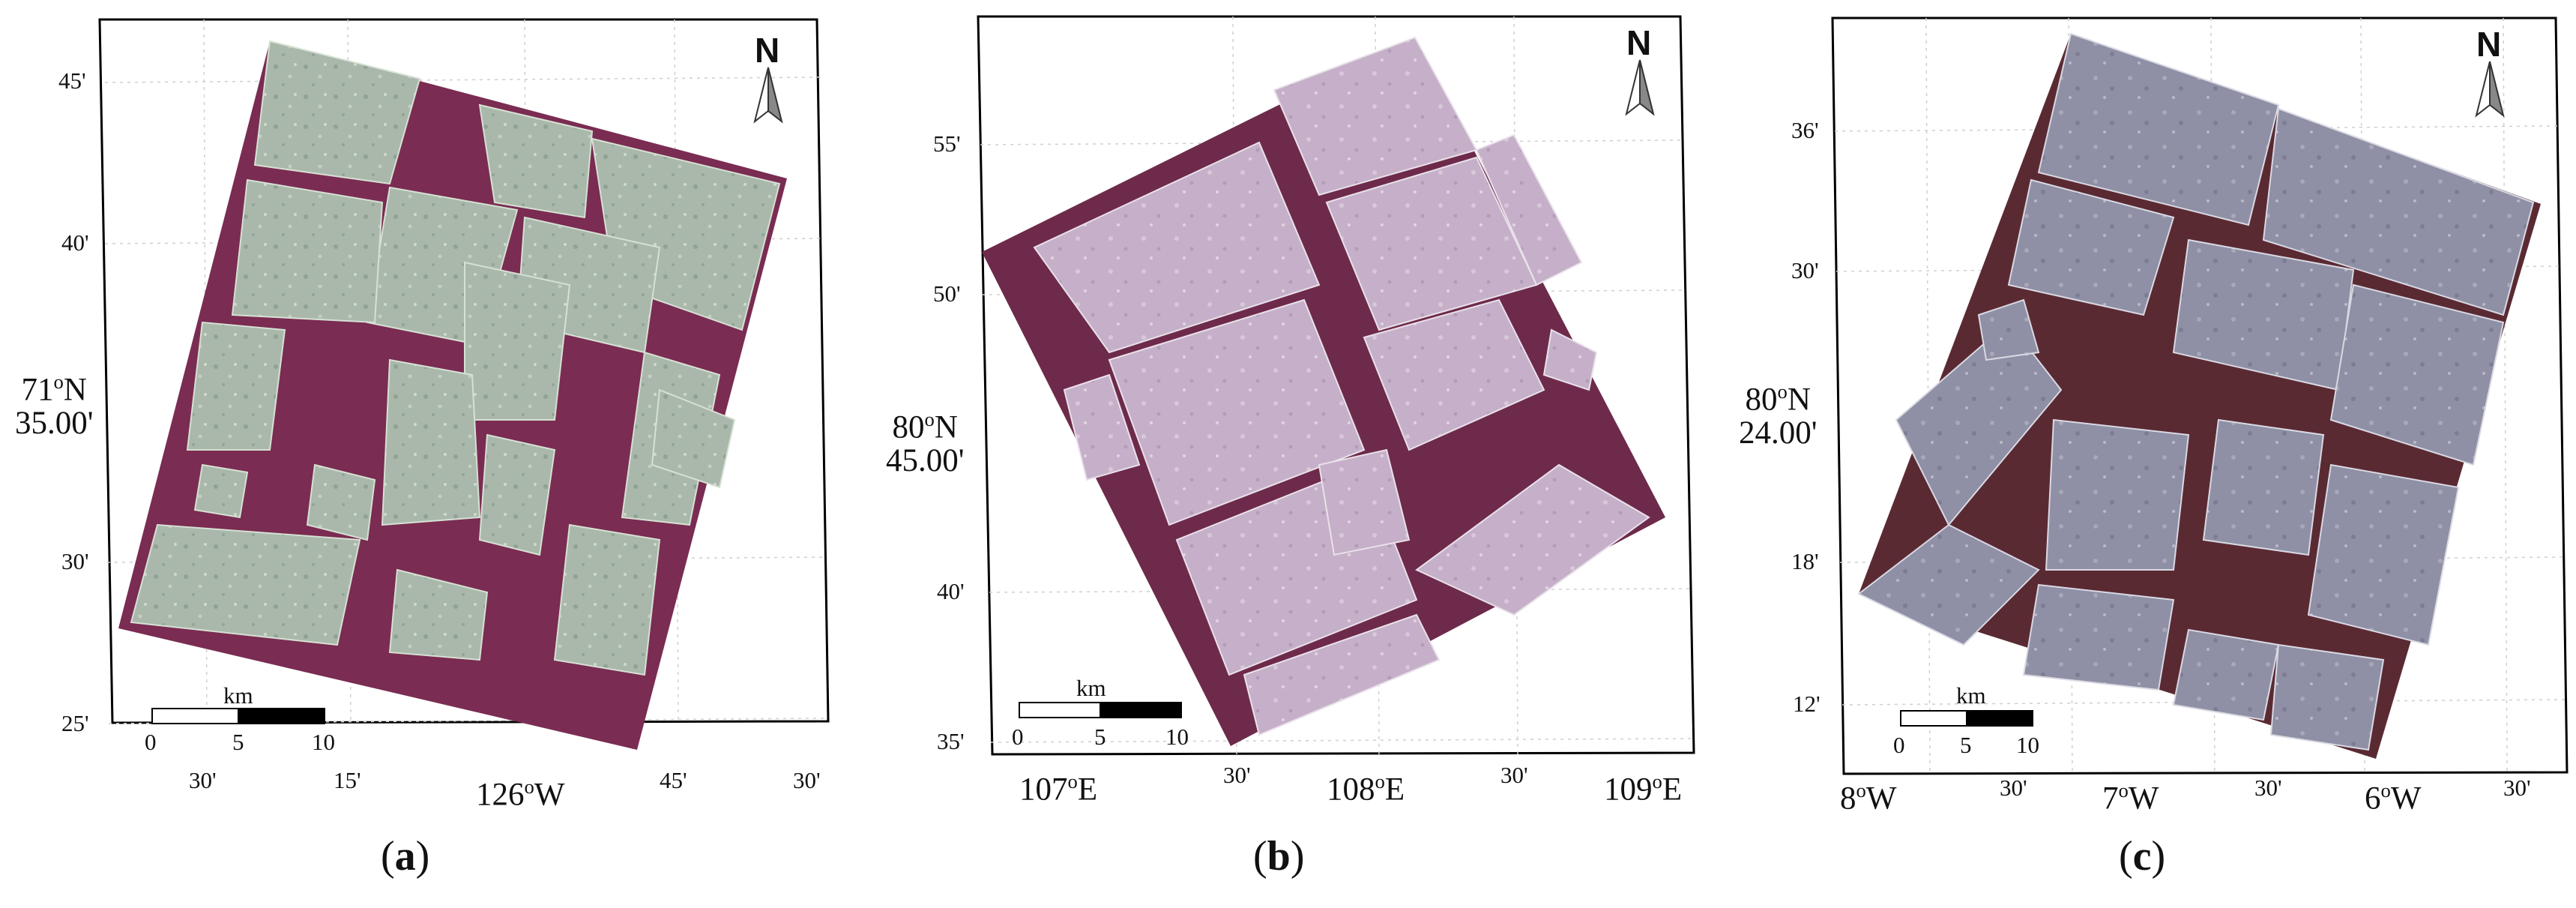  I want to click on scale-bar-b, so click(1101, 710).